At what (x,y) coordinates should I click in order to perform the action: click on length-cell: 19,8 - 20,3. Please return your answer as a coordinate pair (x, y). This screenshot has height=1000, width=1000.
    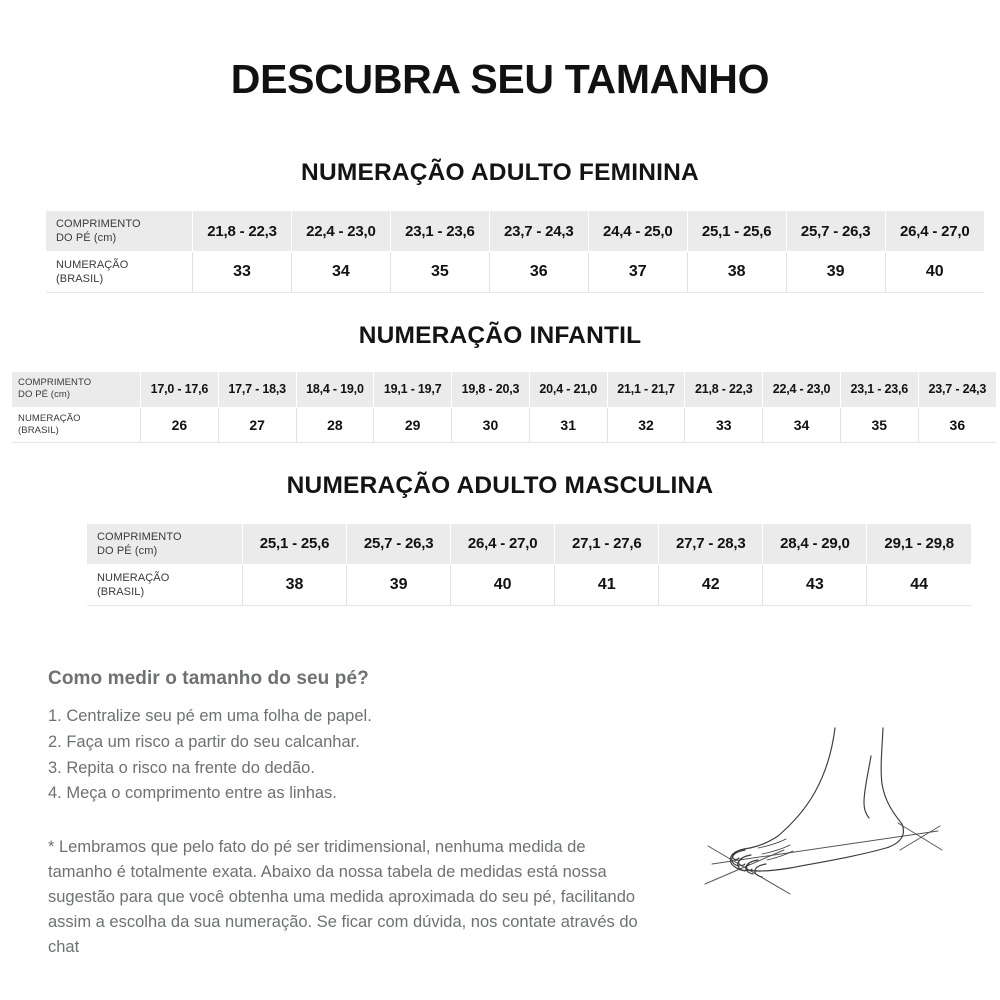
    Looking at the image, I should click on (490, 390).